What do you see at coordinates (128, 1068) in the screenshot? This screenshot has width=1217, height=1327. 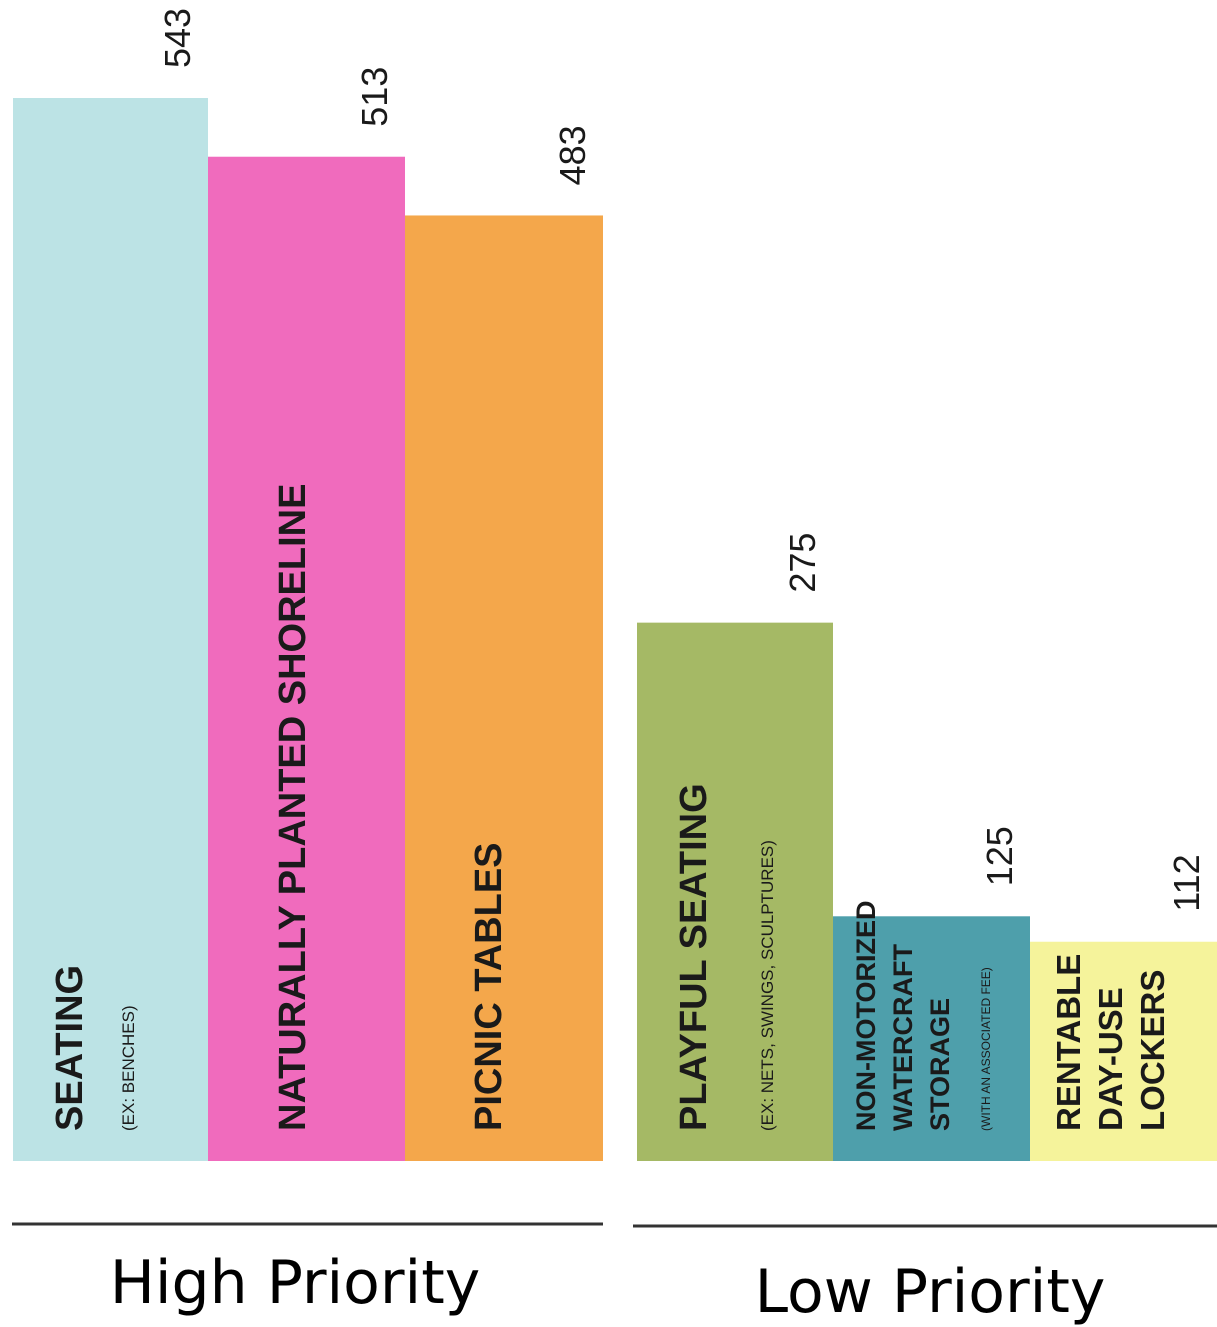 I see `bar-sublabel-seating: (EX: BENCHES)` at bounding box center [128, 1068].